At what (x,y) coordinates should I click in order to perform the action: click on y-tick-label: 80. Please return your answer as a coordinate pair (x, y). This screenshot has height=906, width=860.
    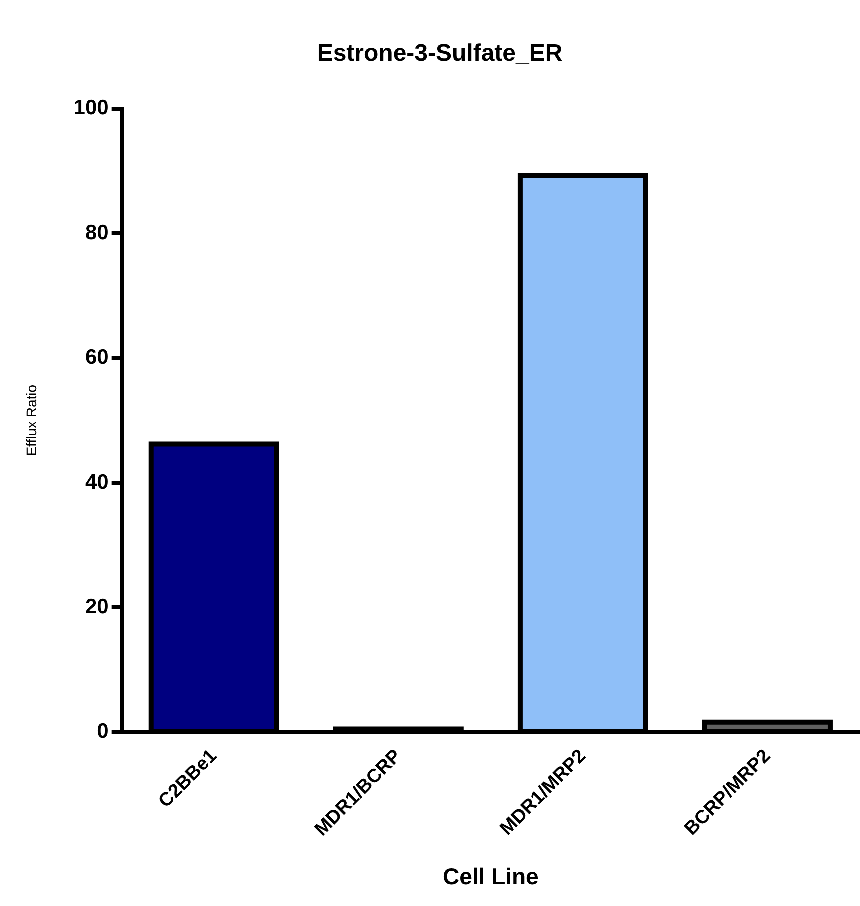
    Looking at the image, I should click on (97, 232).